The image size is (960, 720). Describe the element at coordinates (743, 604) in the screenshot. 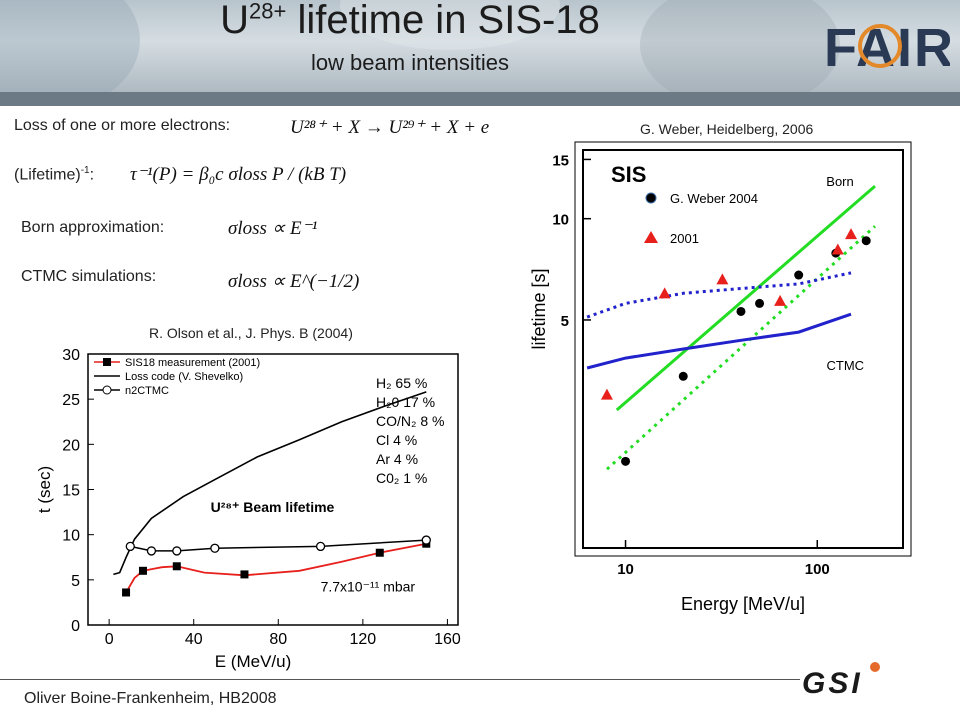

I see `x-axis-label: Energy [MeV/u]` at that location.